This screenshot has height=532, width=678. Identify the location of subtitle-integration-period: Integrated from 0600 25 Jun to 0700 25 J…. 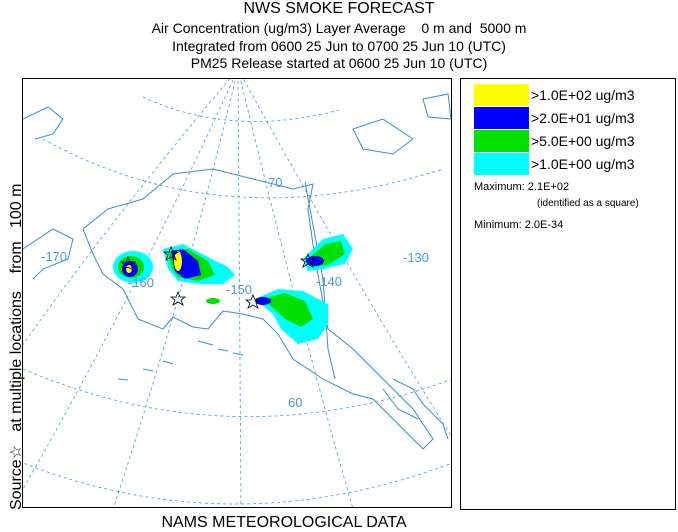
(339, 46).